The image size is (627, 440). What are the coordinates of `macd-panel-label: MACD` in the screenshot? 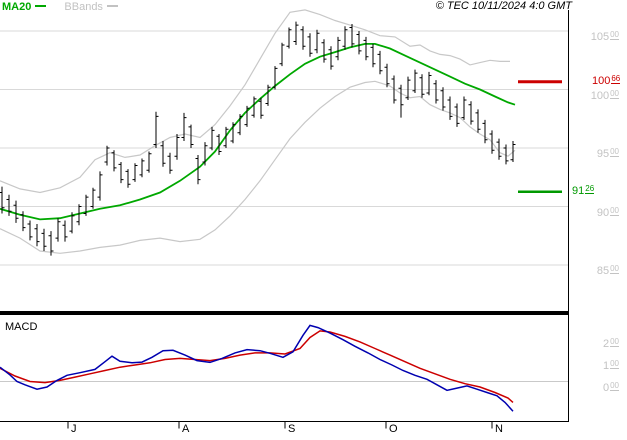 It's located at (21, 327).